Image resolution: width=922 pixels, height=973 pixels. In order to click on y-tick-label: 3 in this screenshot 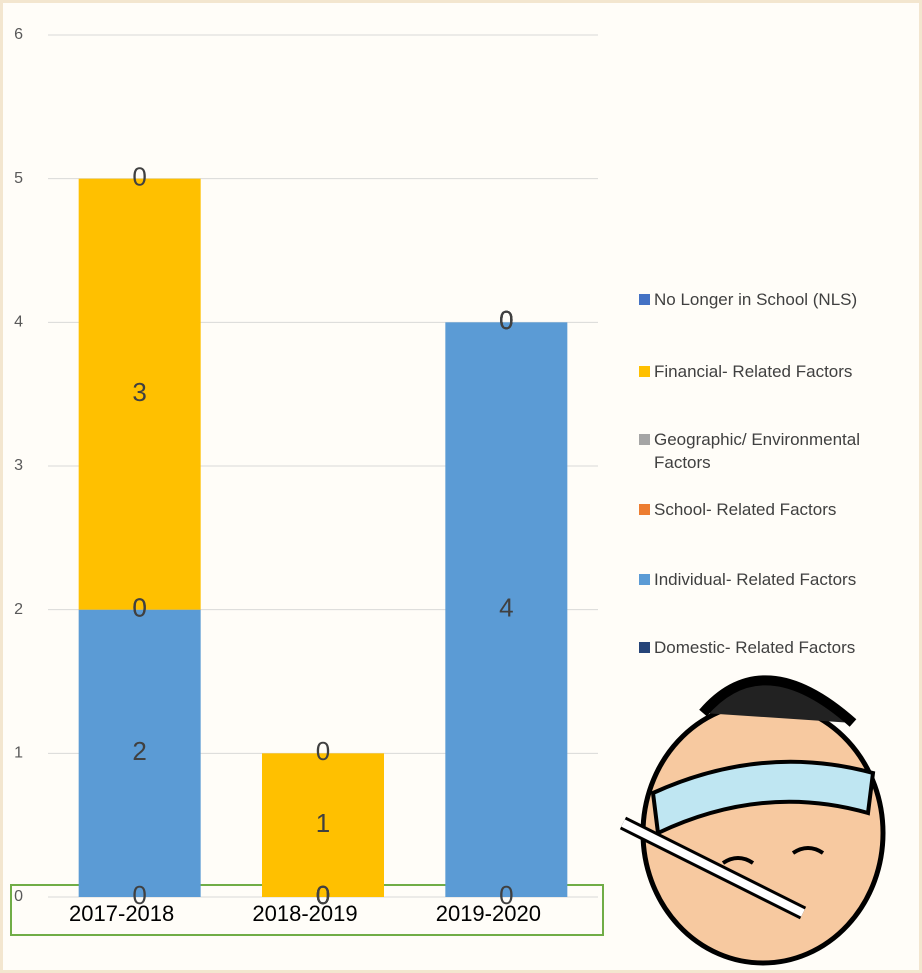, I will do `click(18, 465)`.